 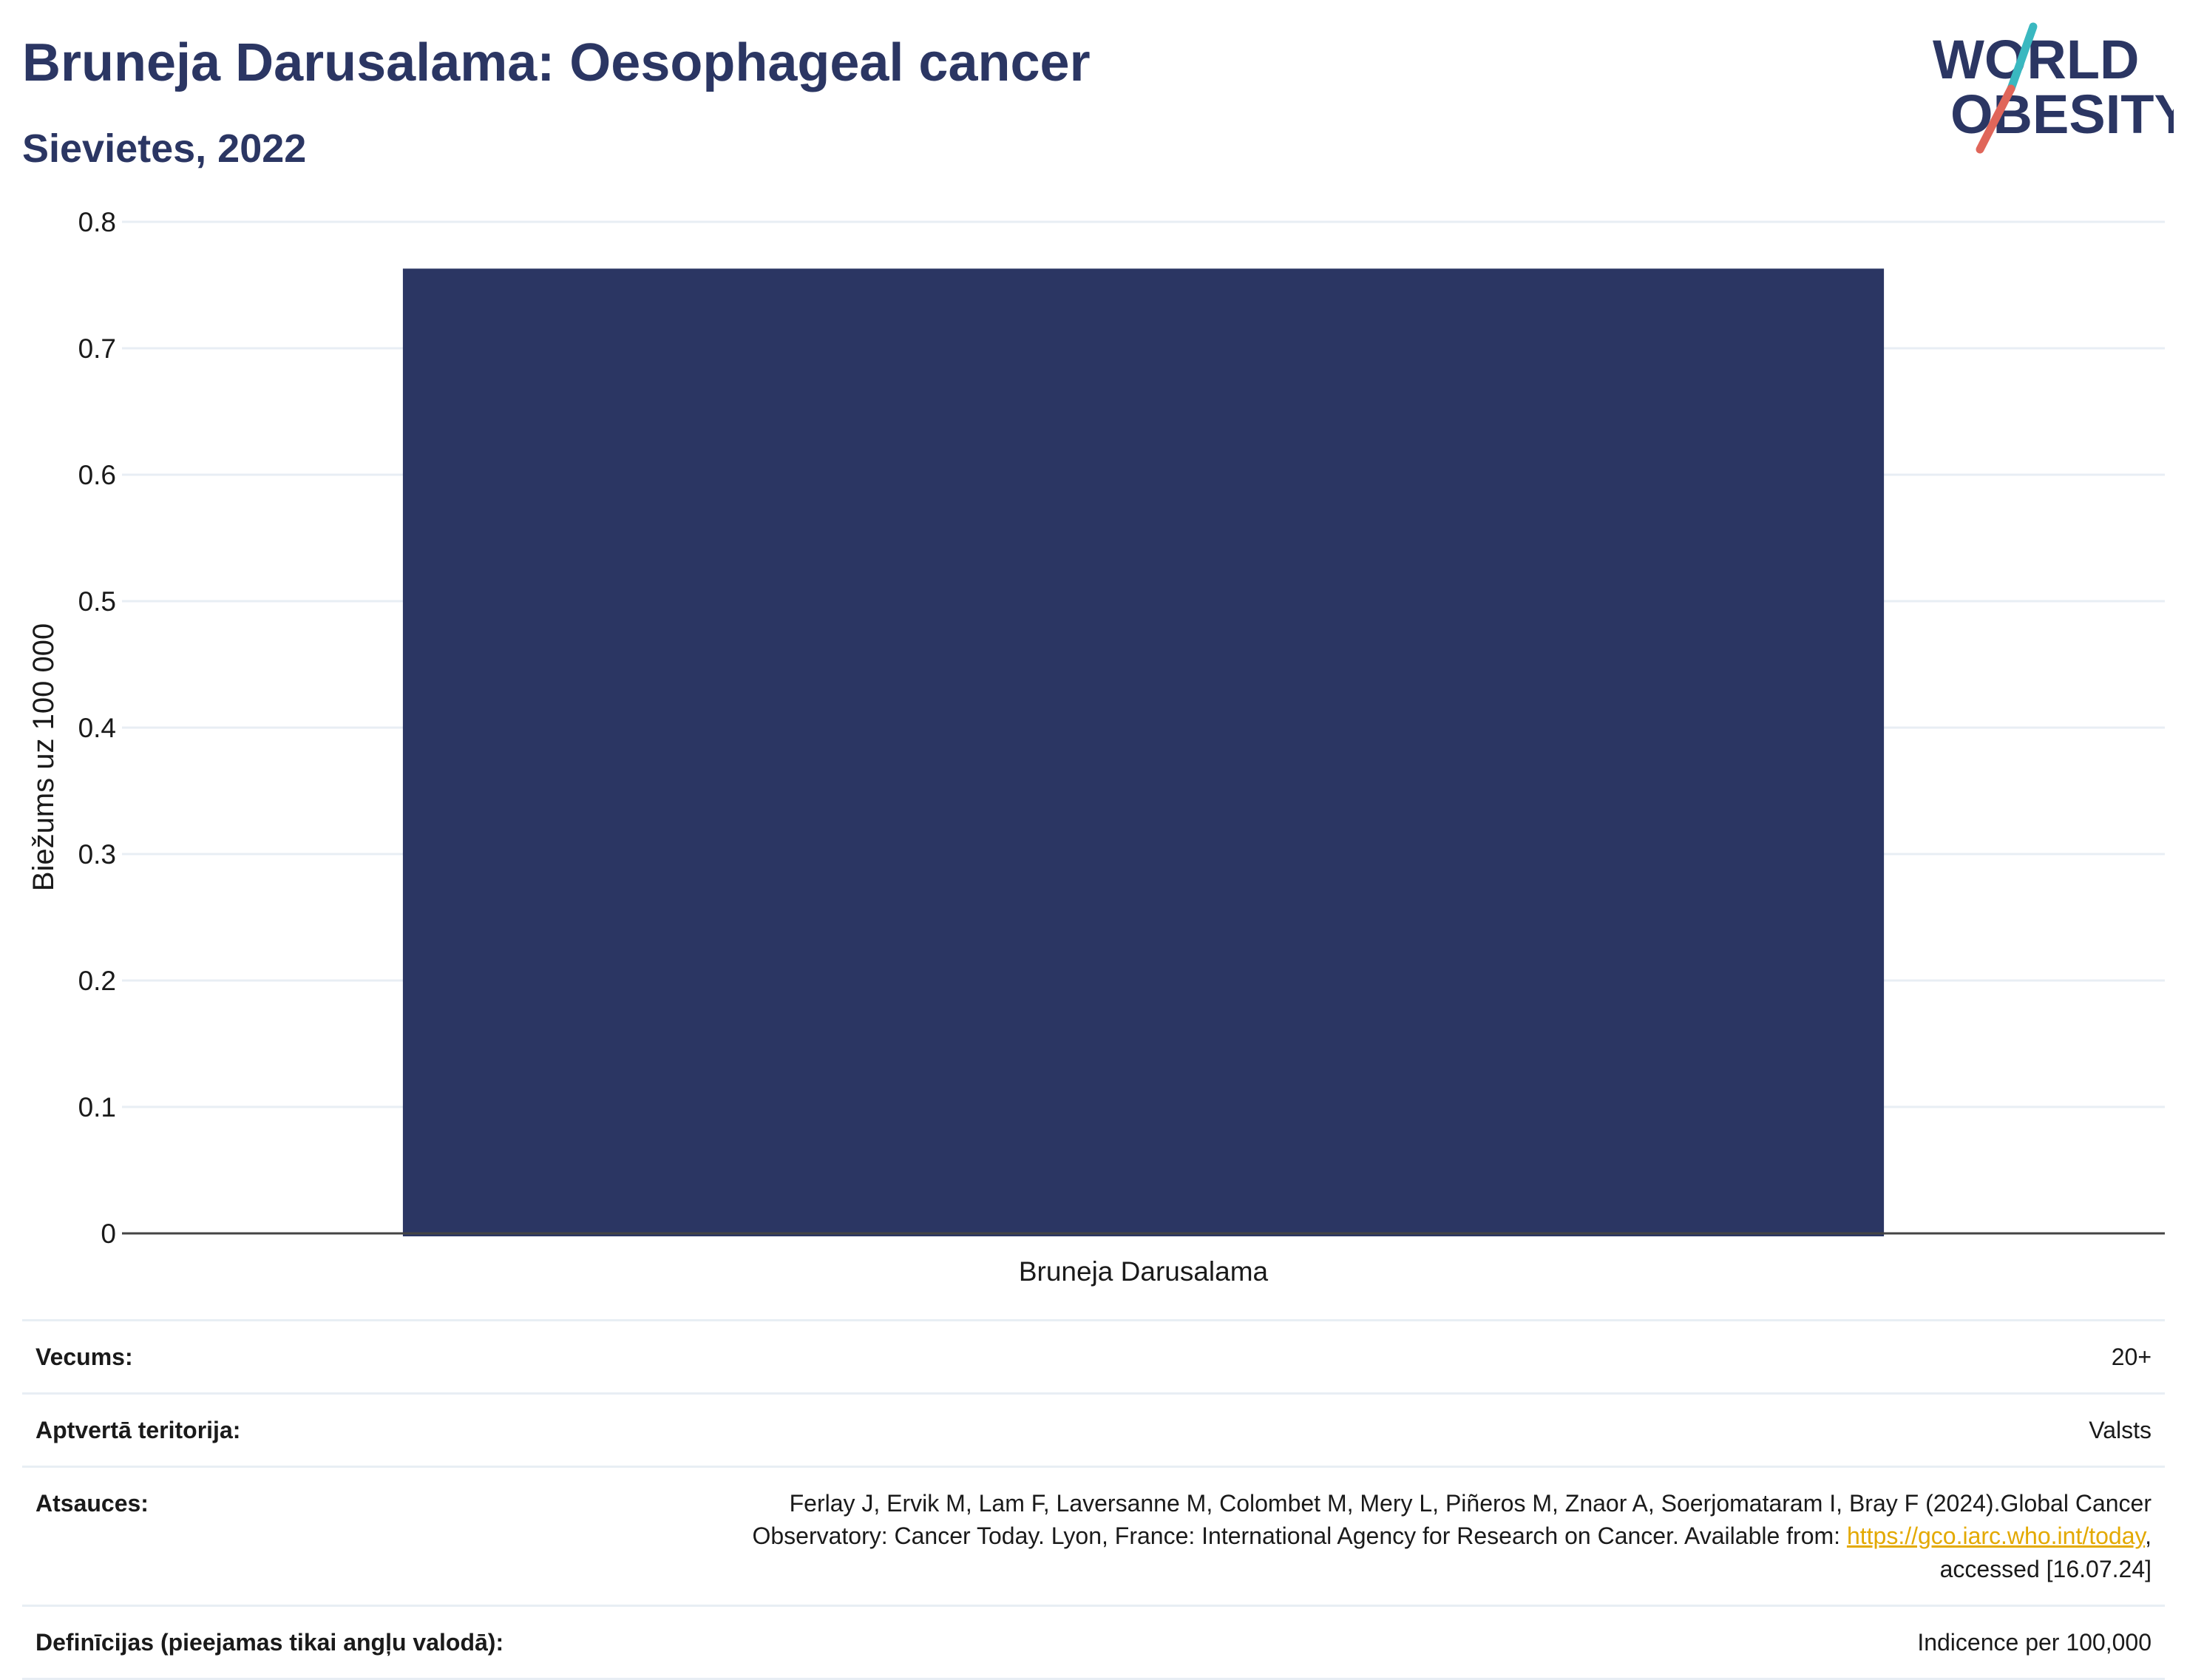 I want to click on y-tick-label: 0.1, so click(x=97, y=1107).